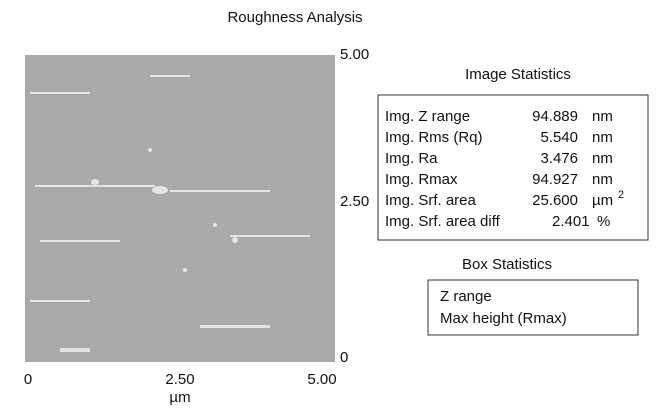  I want to click on stat-label: Img. Srf. area, so click(431, 200).